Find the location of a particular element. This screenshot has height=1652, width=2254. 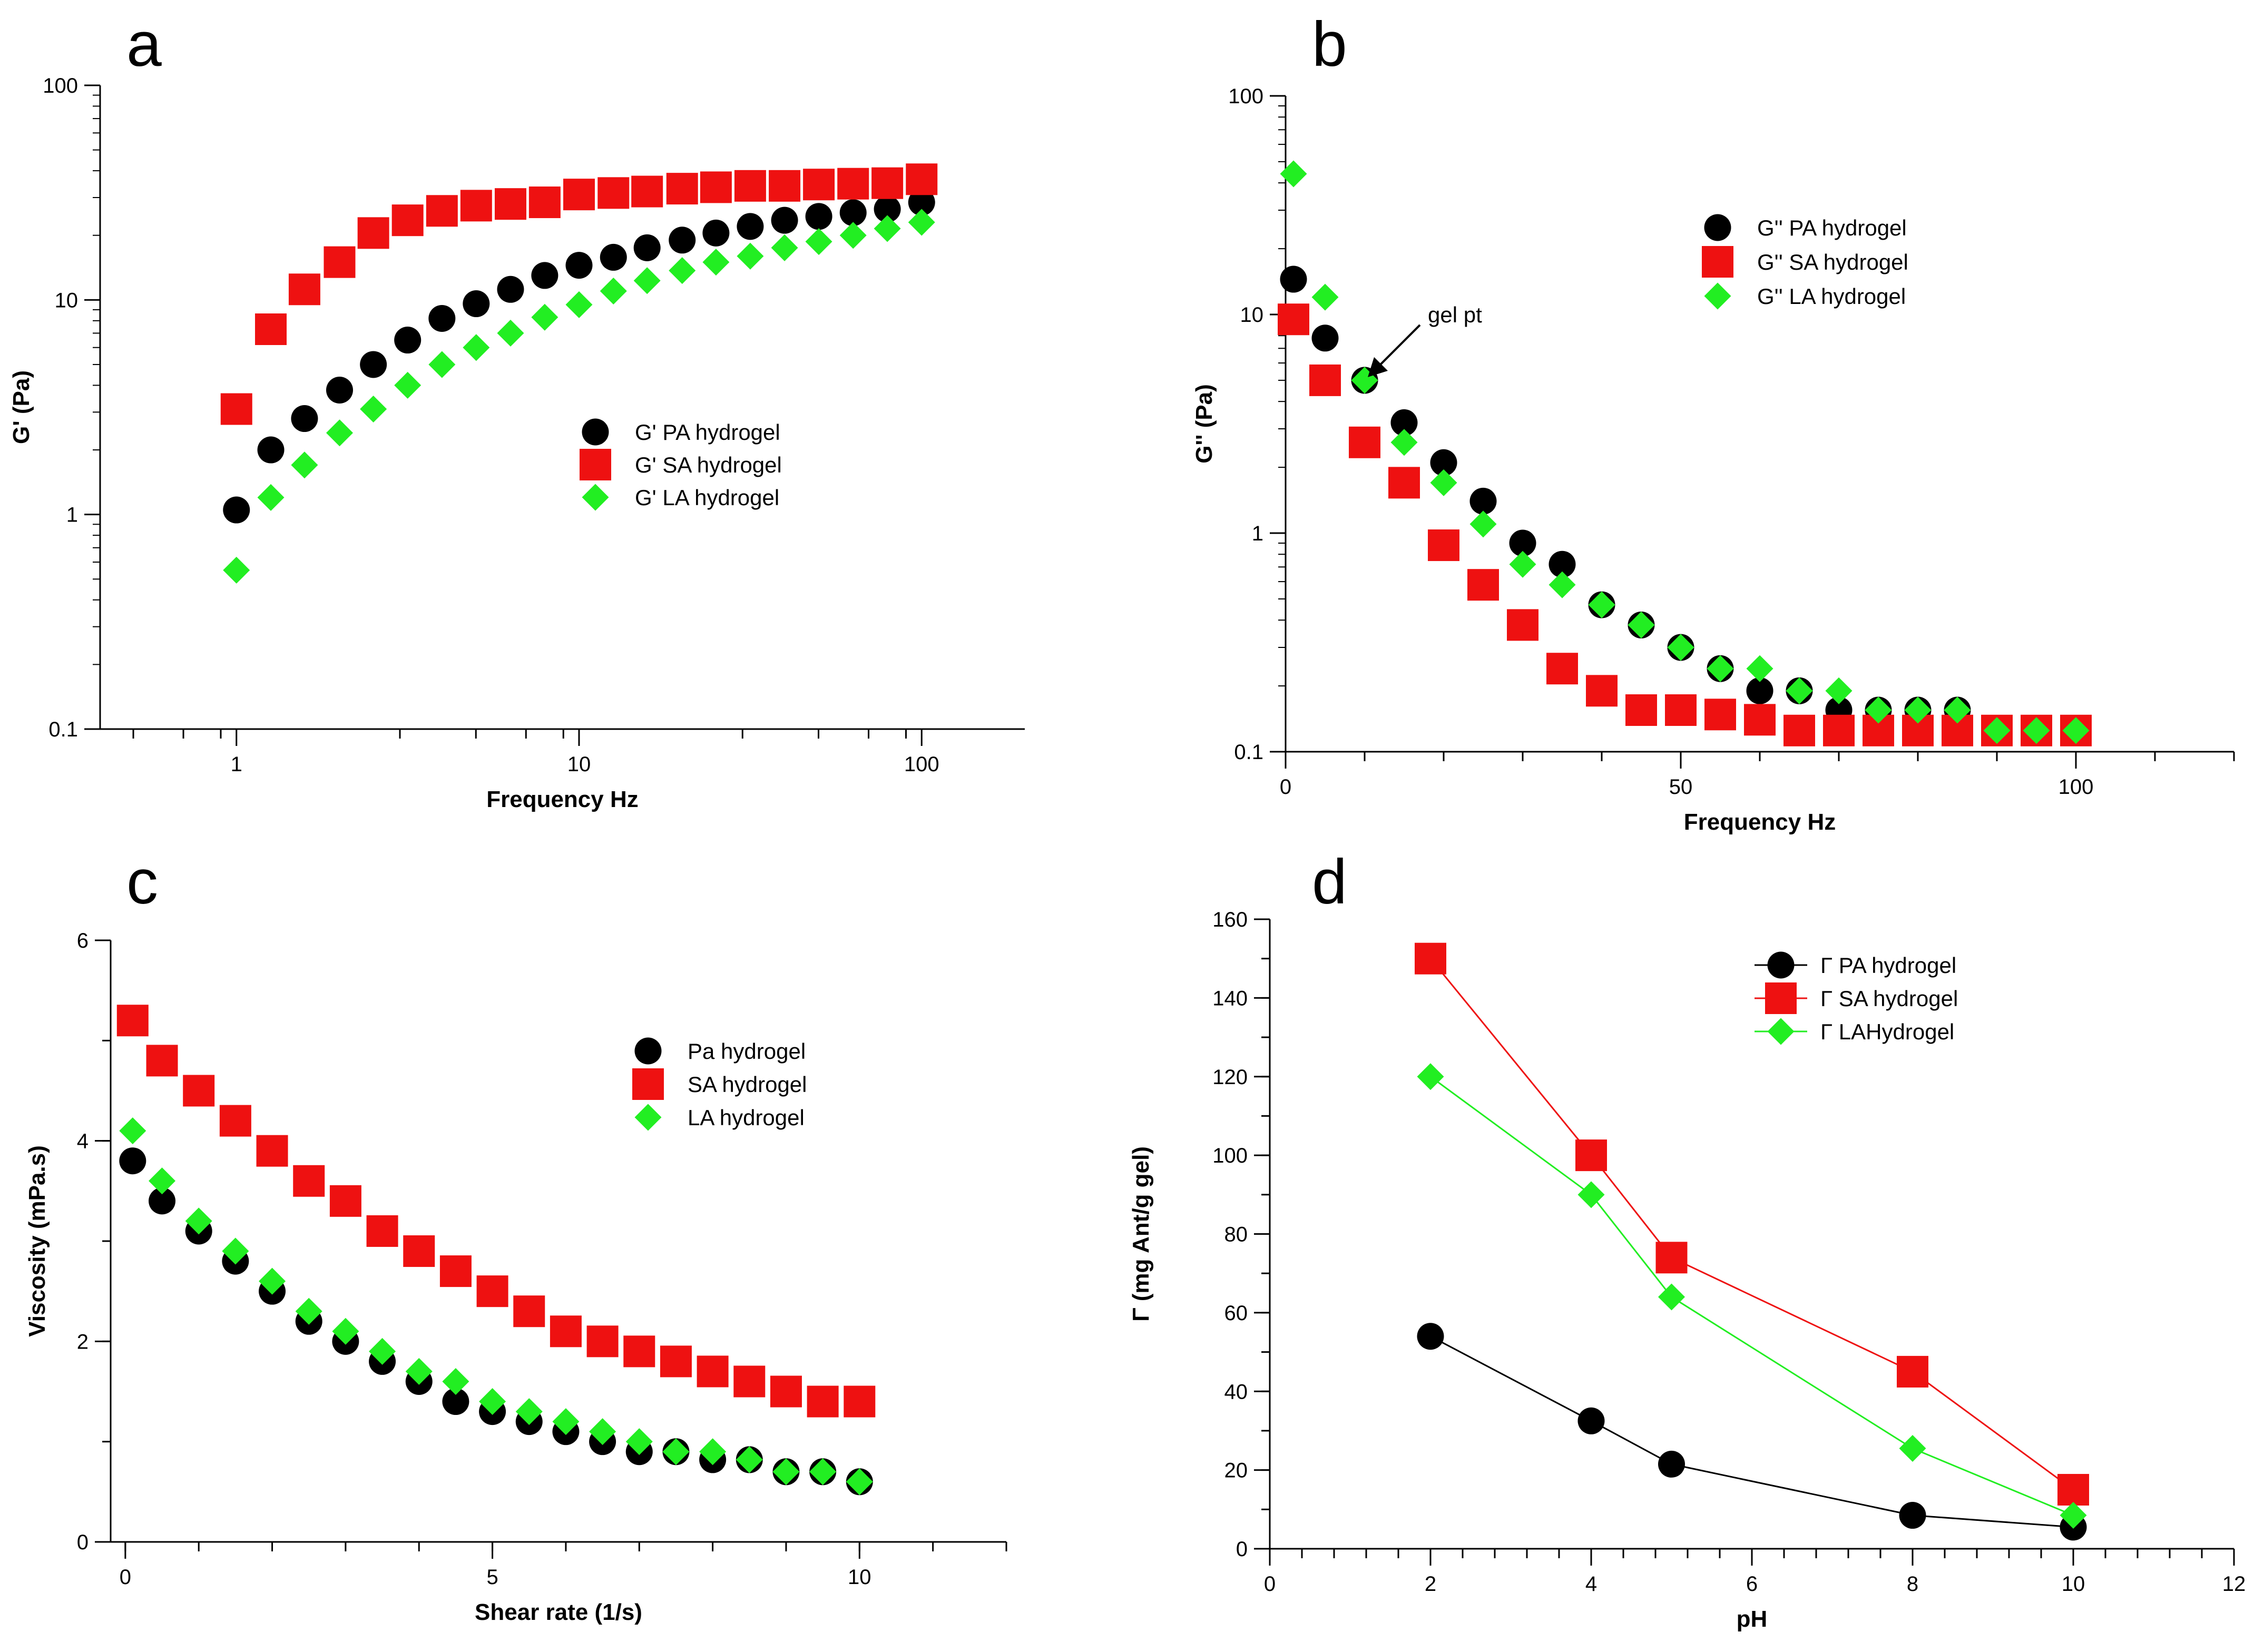

x-tick-label: 100 is located at coordinates (2076, 787).